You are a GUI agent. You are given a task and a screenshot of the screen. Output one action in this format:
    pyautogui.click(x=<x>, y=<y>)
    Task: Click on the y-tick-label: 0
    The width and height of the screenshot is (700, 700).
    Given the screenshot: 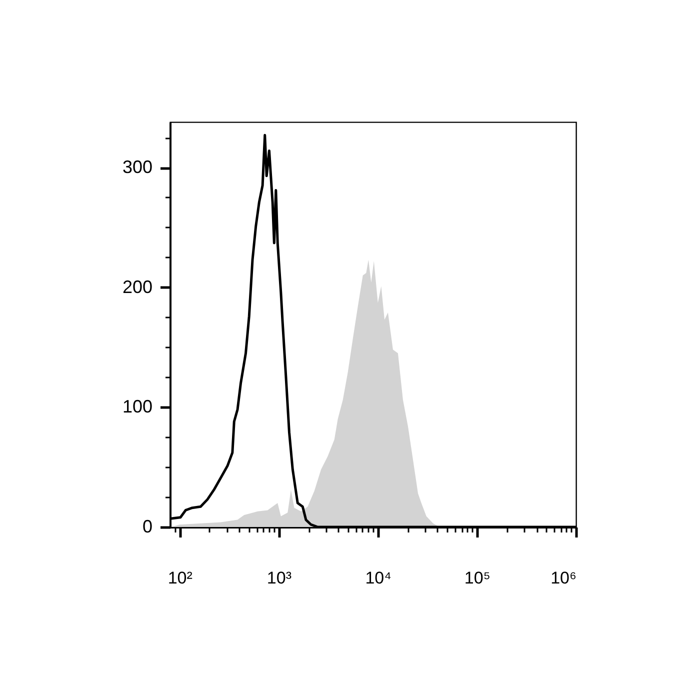 What is the action you would take?
    pyautogui.click(x=147, y=526)
    